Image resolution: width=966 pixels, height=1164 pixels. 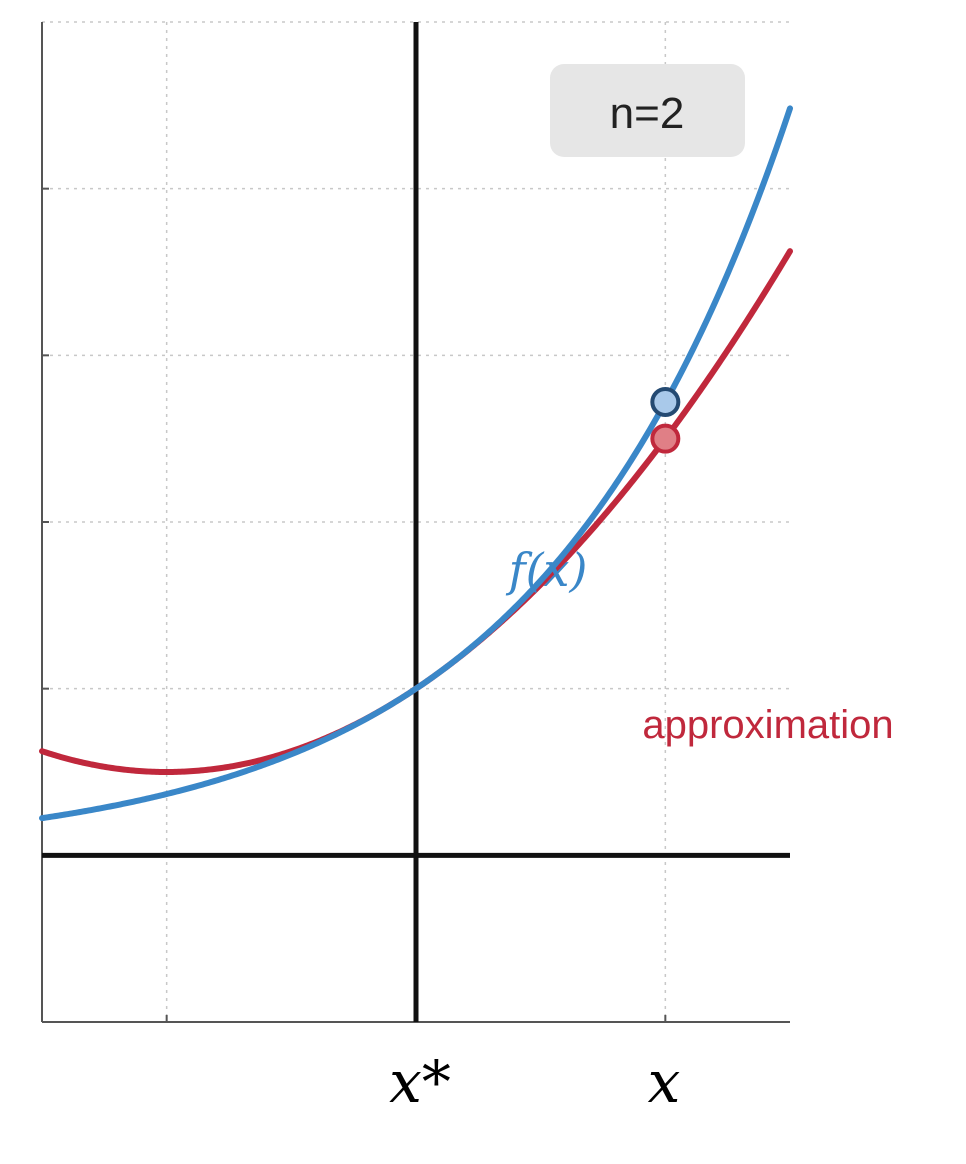 What do you see at coordinates (547, 570) in the screenshot?
I see `function-label: f(x)` at bounding box center [547, 570].